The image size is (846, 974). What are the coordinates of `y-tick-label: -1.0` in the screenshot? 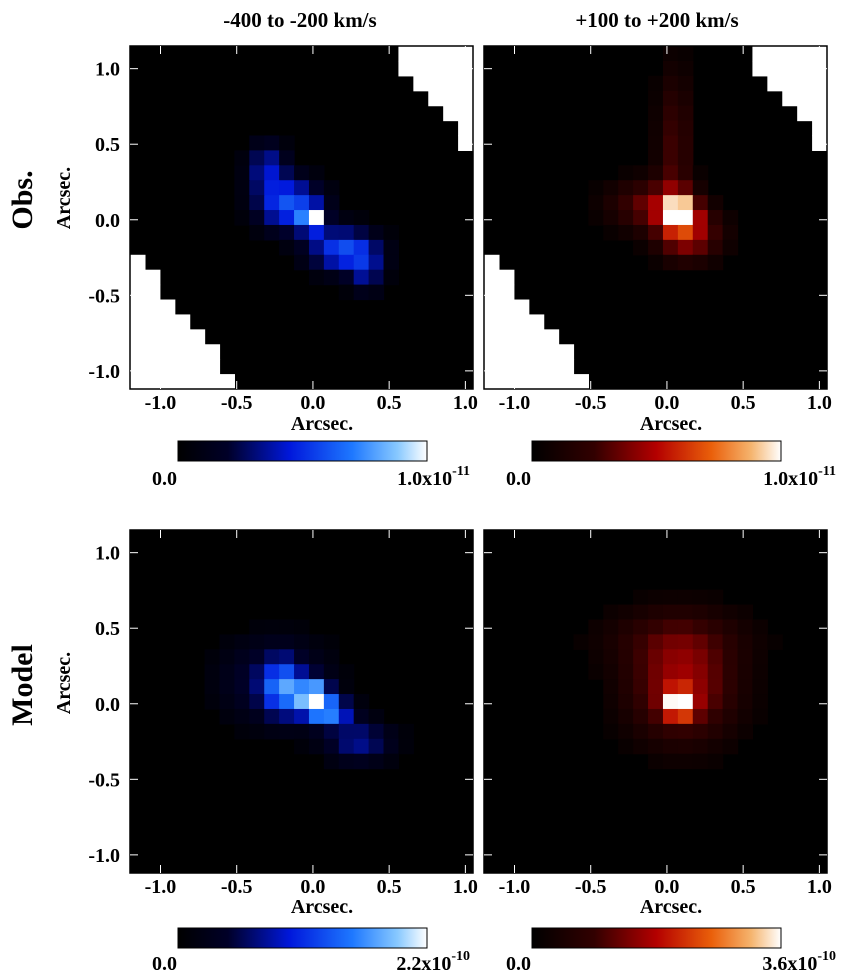 It's located at (104, 372).